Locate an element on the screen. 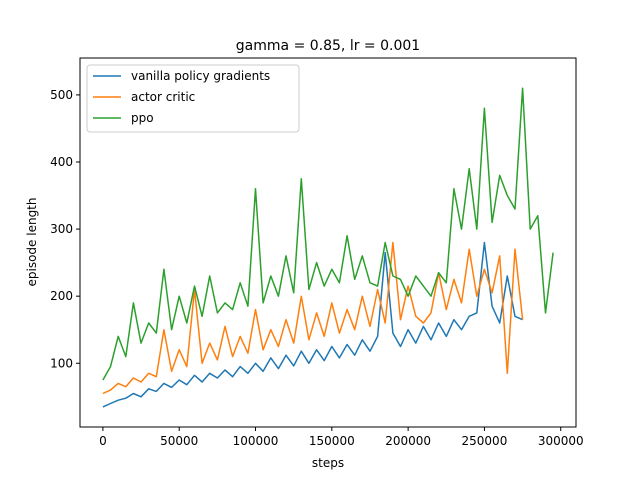  y-axis: 100 200 300 400 500 is located at coordinates (65, 229).